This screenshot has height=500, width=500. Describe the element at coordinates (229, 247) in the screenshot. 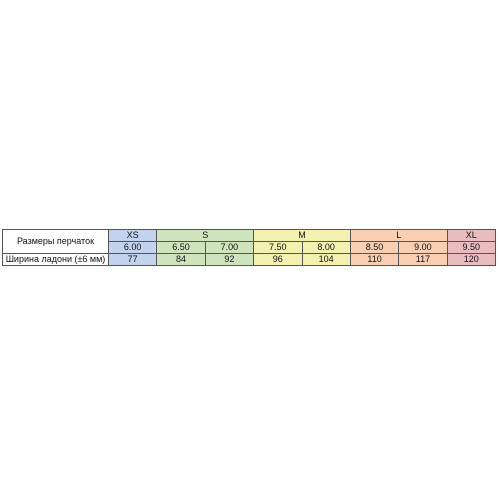

I see `size-number-cell: 7.00` at that location.